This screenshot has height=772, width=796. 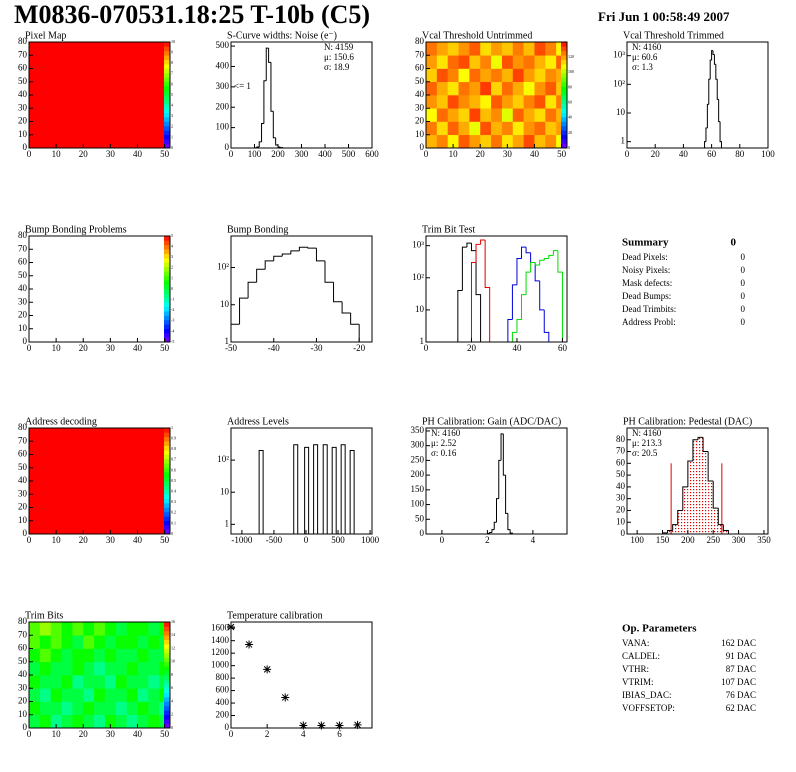 What do you see at coordinates (743, 257) in the screenshot?
I see `summary-value: 0` at bounding box center [743, 257].